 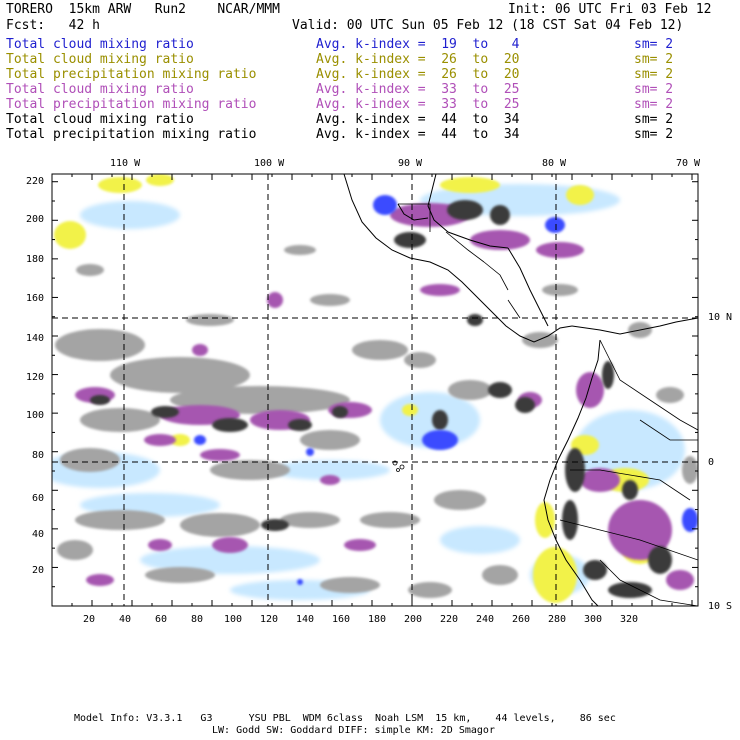 I want to click on x-tick-label: 220, so click(x=449, y=619).